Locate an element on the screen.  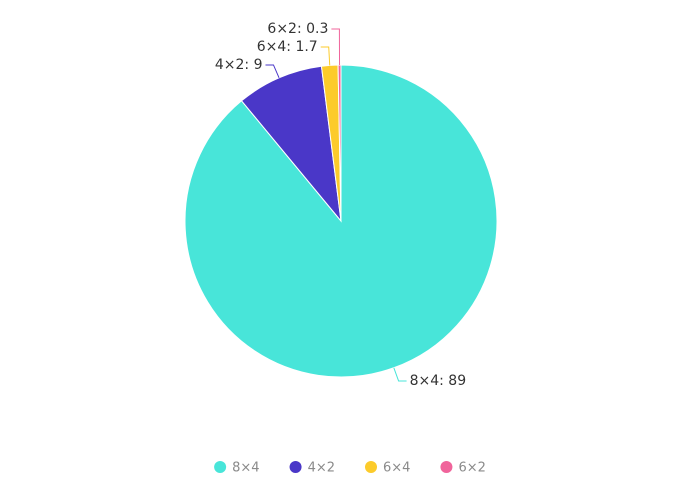
legend-label: 8×4 is located at coordinates (245, 468).